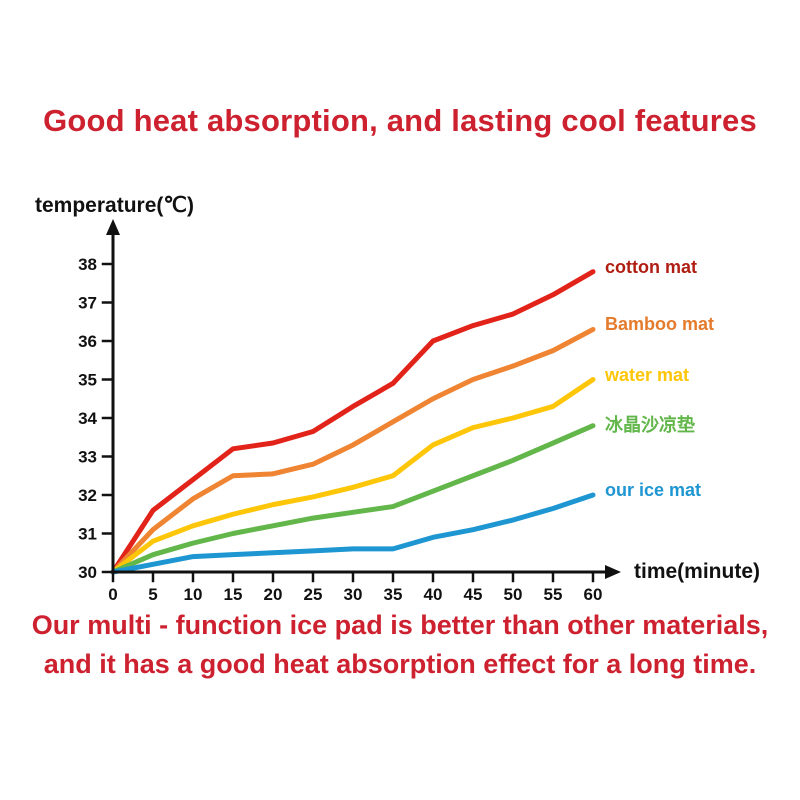  Describe the element at coordinates (193, 594) in the screenshot. I see `svg-text: 10` at that location.